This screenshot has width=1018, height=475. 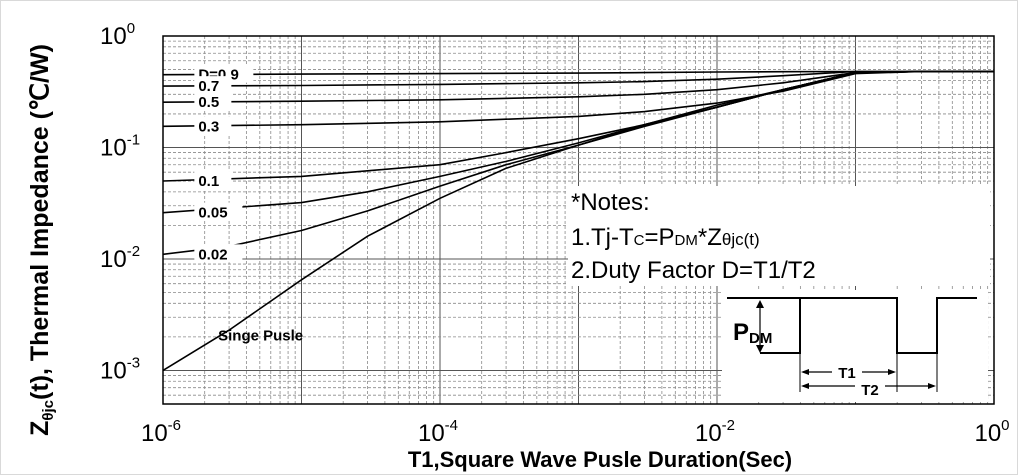 What do you see at coordinates (120, 369) in the screenshot?
I see `y-tick-label: 10⁻³` at bounding box center [120, 369].